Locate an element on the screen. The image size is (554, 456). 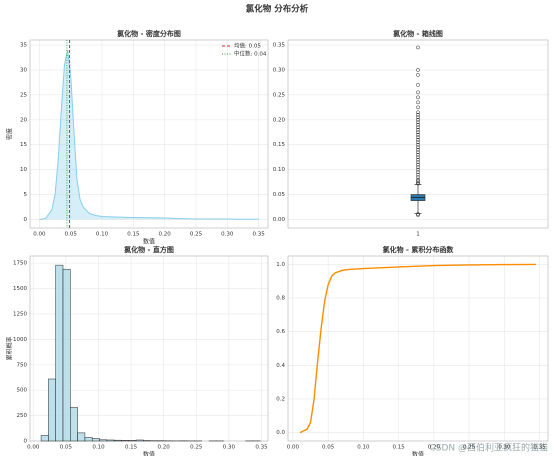
y-tick-label: 250 is located at coordinates (22, 416).